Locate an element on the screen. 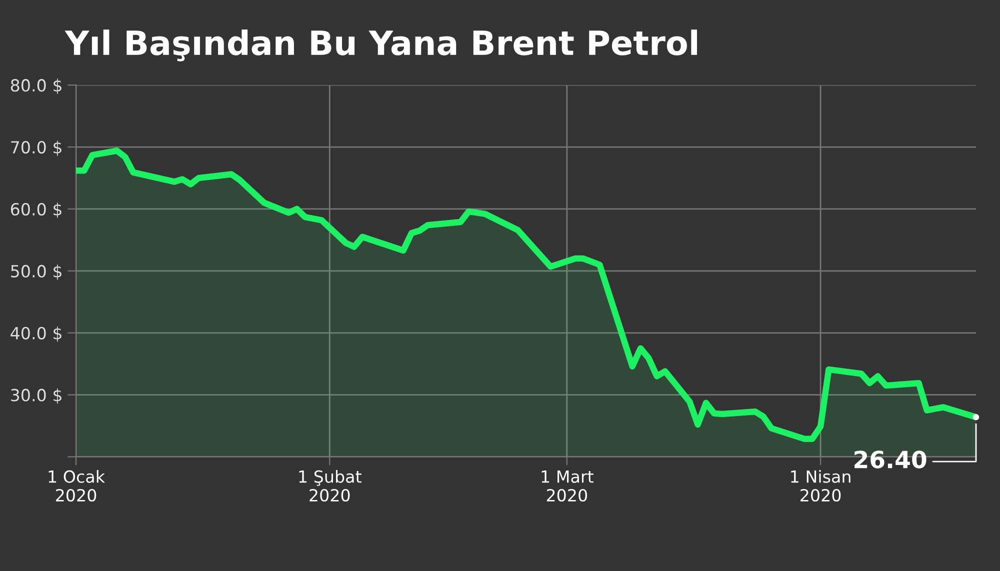 The width and height of the screenshot is (1000, 571). x-tick-label: 1 Şubat 2020 is located at coordinates (330, 486).